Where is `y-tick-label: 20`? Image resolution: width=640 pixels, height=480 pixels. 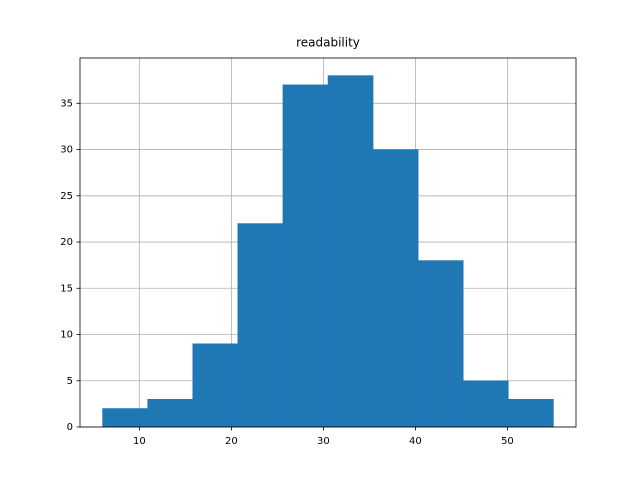
y-tick-label: 20 is located at coordinates (66, 242).